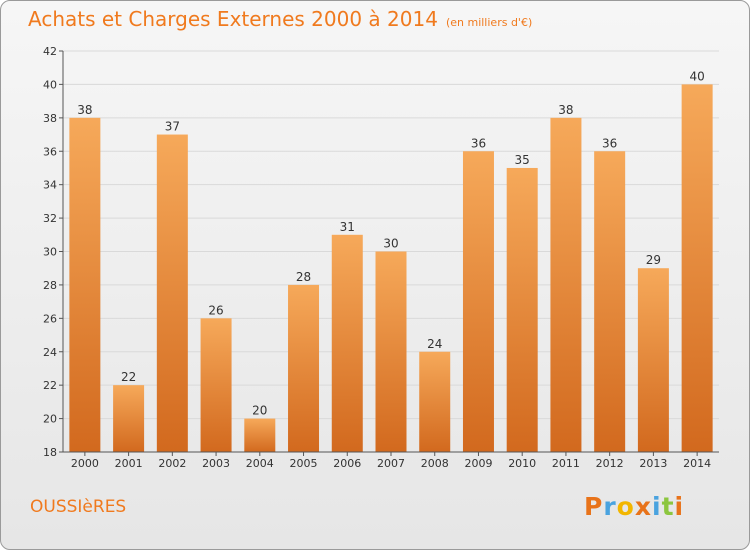 The image size is (750, 550). What do you see at coordinates (50, 218) in the screenshot?
I see `y-tick-label: 32` at bounding box center [50, 218].